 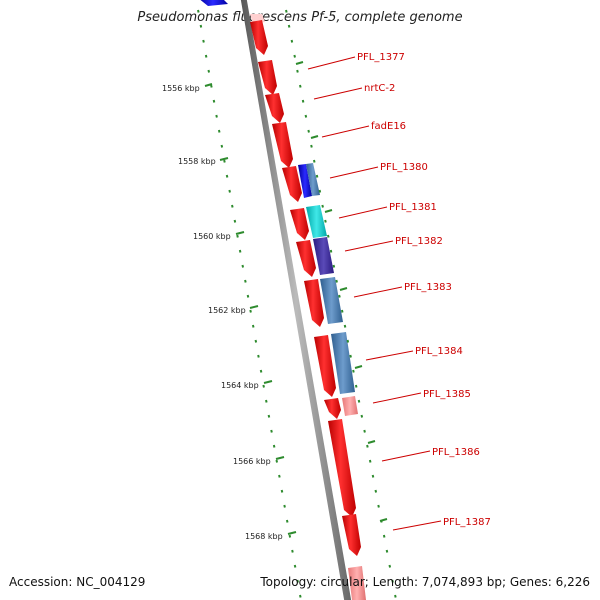 I want to click on gene-label-pfl-1384: PFL_1384, so click(x=439, y=351).